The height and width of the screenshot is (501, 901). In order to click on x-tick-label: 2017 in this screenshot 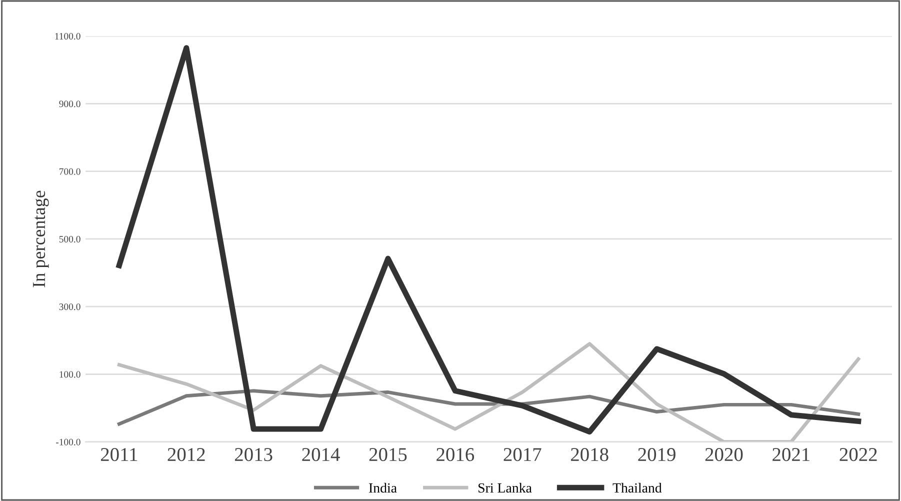, I will do `click(523, 455)`.